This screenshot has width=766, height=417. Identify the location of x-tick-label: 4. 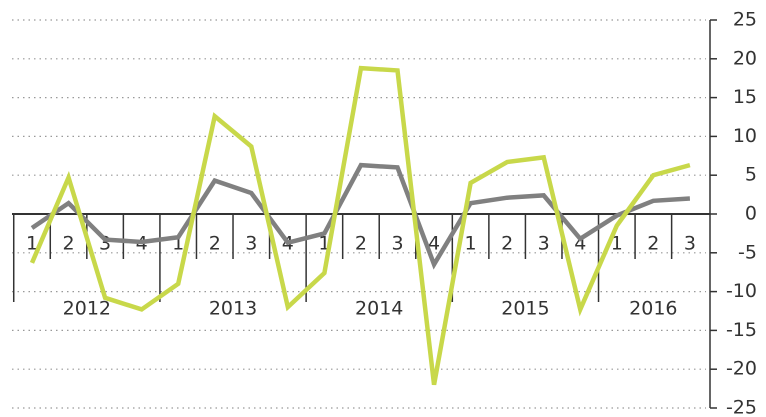
(434, 244).